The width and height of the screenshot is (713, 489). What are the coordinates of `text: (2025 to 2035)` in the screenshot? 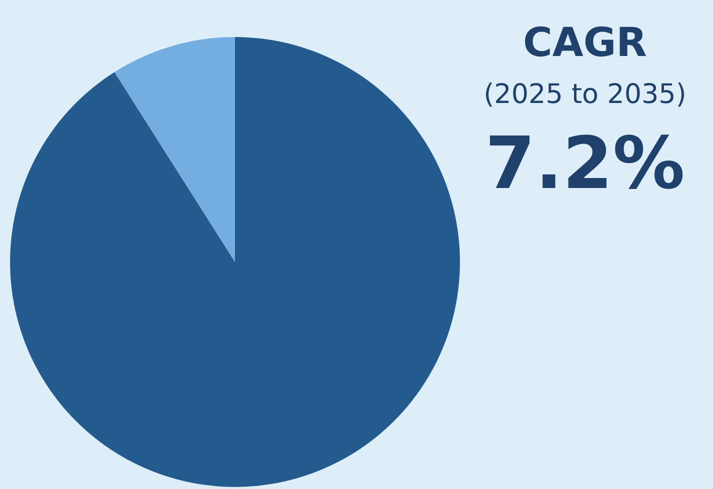 It's located at (585, 94).